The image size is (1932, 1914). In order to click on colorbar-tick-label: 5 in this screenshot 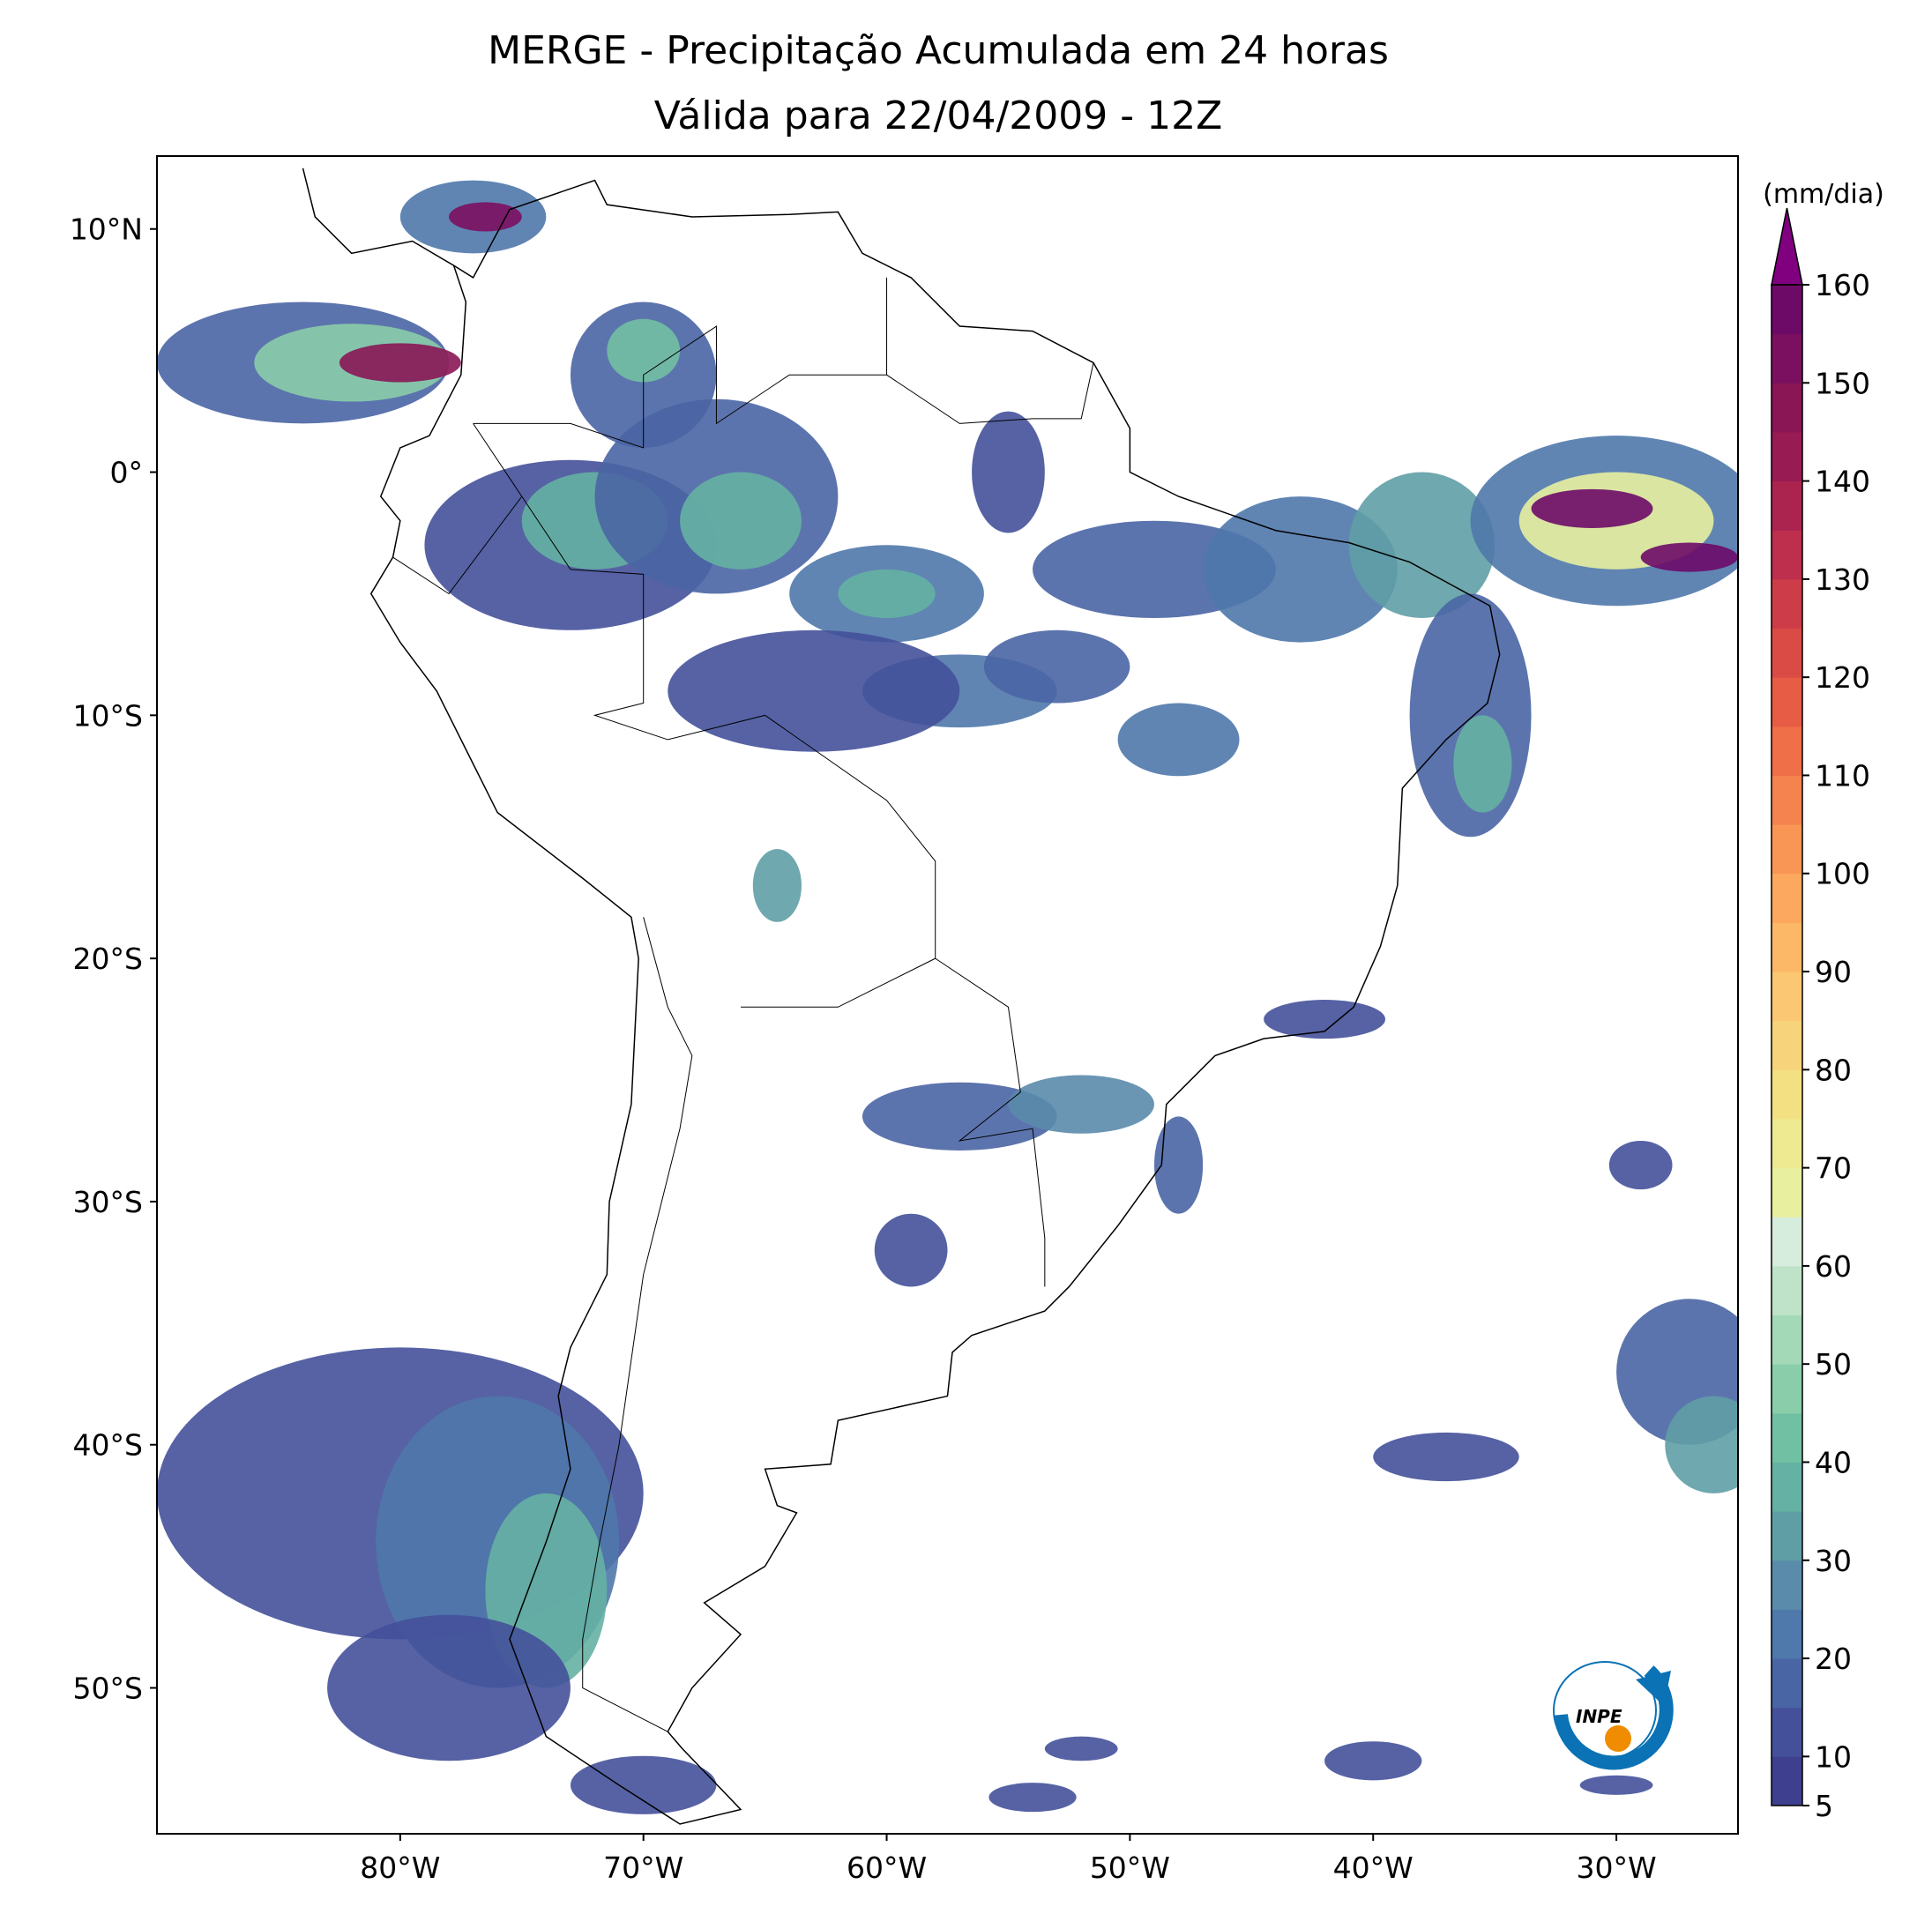, I will do `click(1824, 1806)`.